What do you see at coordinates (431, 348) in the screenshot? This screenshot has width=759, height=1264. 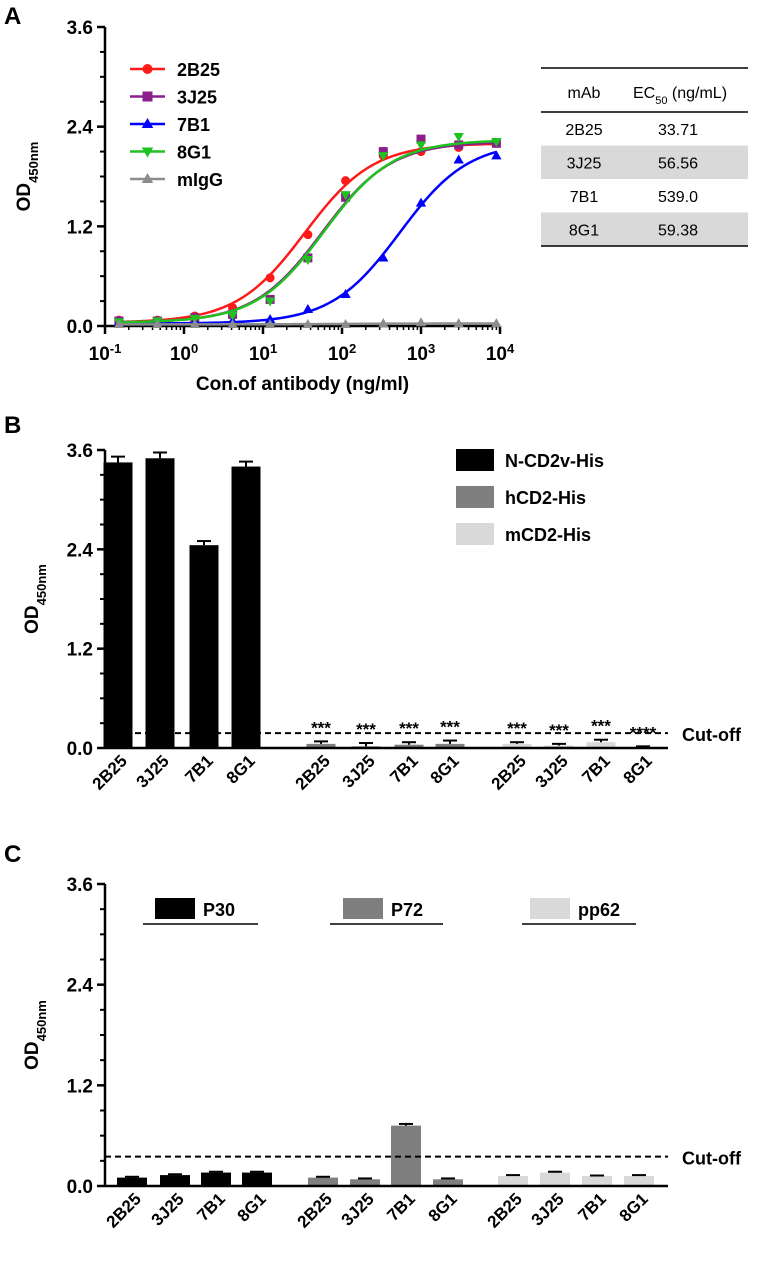 I see `a-x-tick-exp: 3` at bounding box center [431, 348].